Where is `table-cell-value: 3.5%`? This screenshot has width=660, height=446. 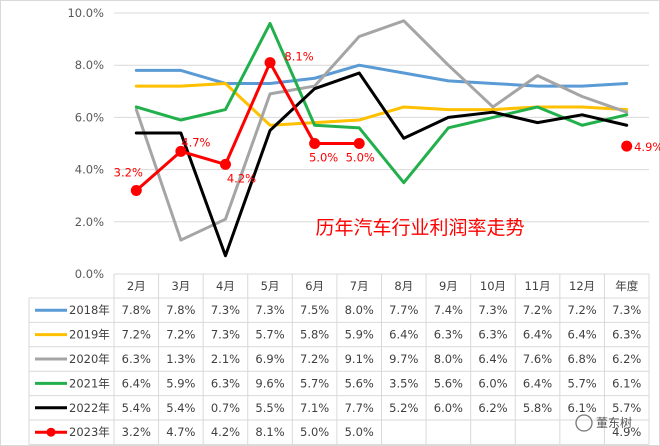 table-cell-value: 3.5% is located at coordinates (403, 383).